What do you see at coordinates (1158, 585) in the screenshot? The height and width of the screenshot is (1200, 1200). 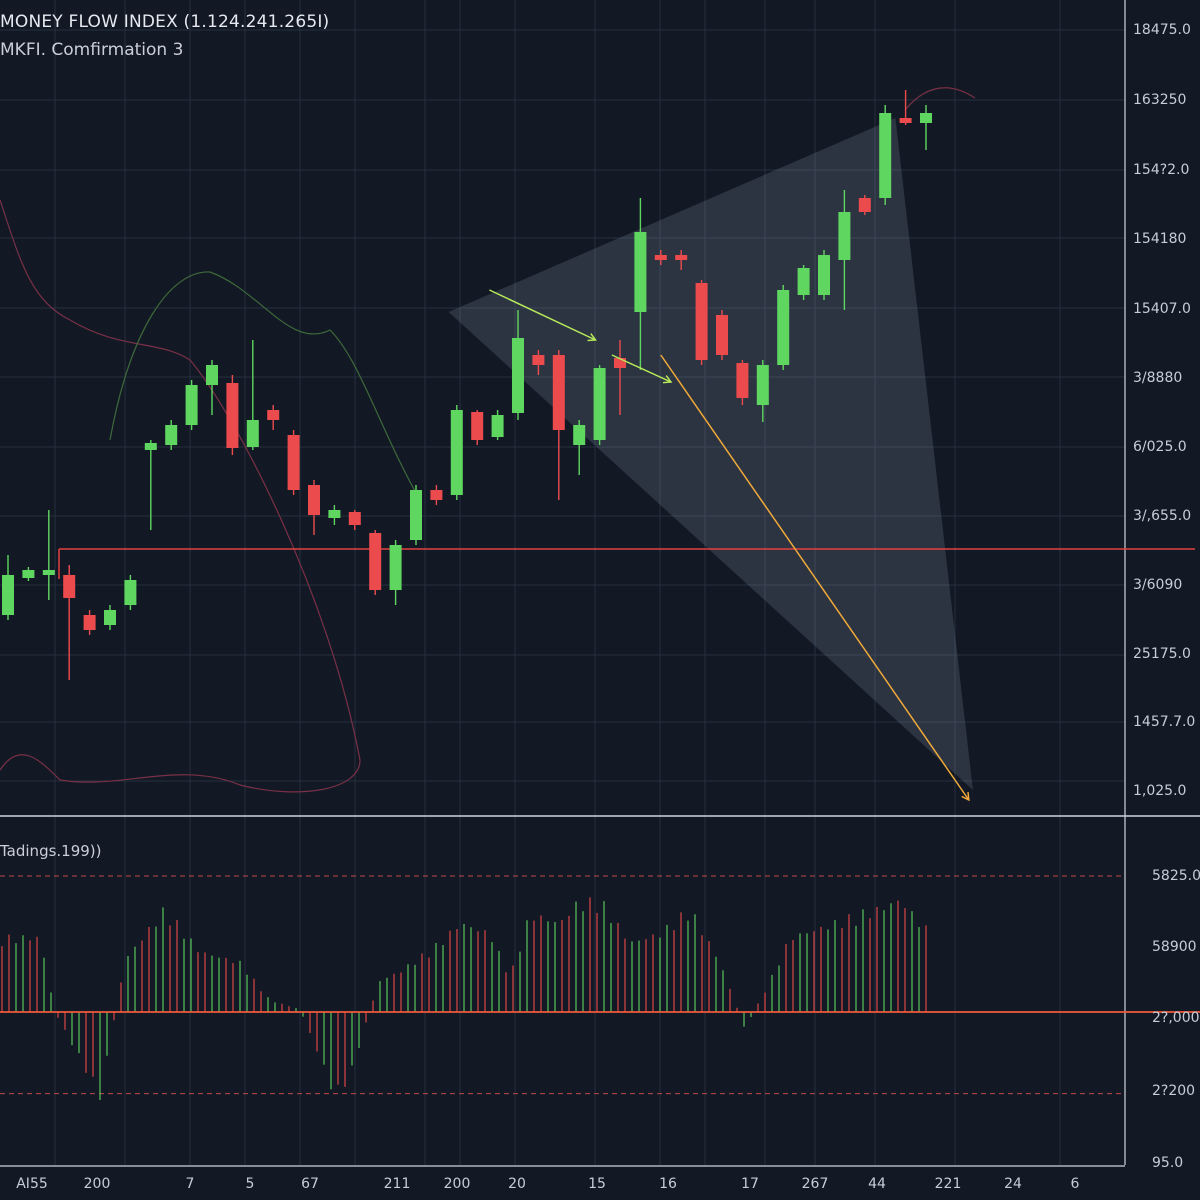 I see `price-tick-label: 3/6090` at bounding box center [1158, 585].